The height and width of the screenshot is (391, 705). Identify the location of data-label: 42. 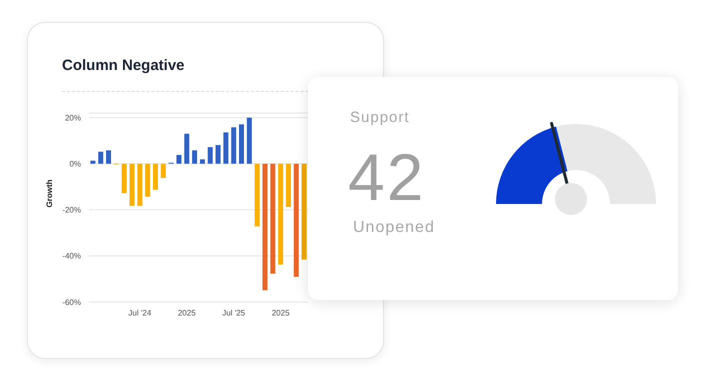
(387, 177).